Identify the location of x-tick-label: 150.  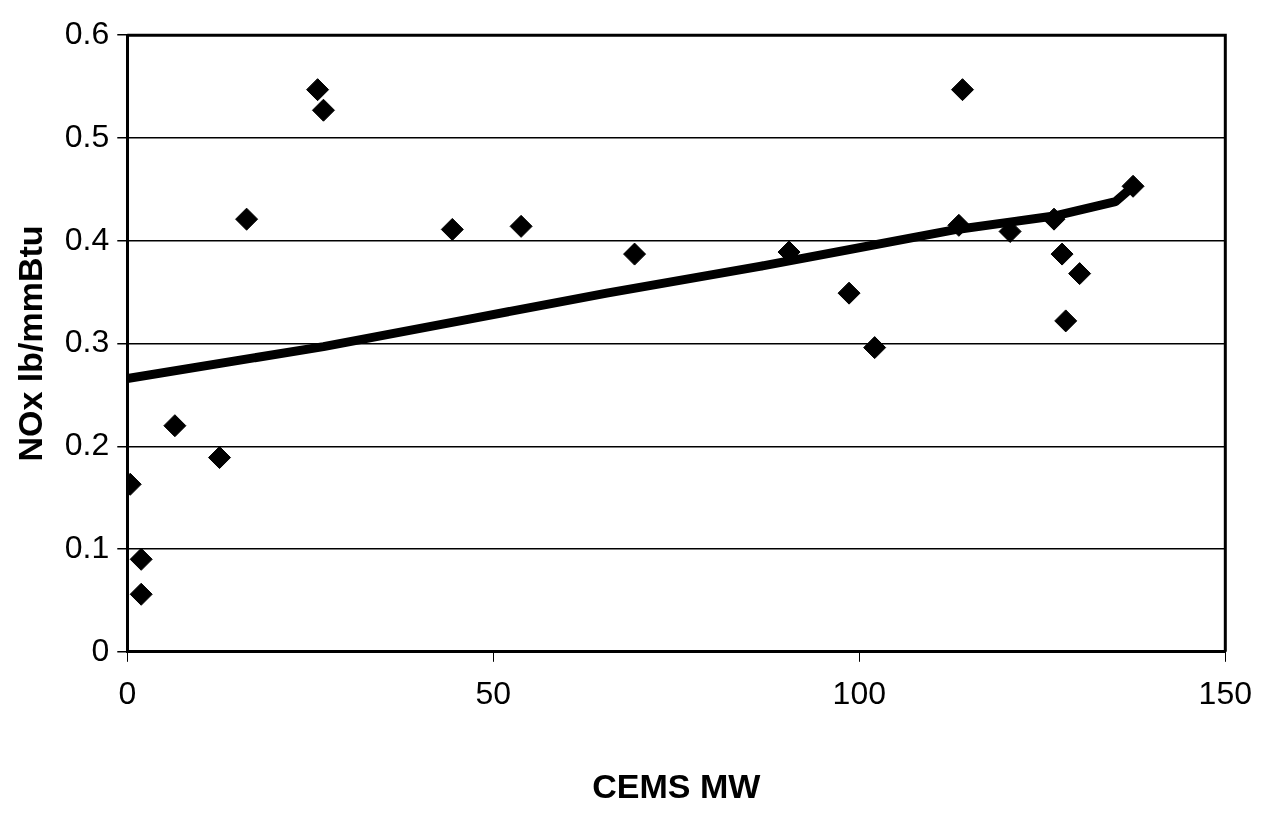
(1225, 692).